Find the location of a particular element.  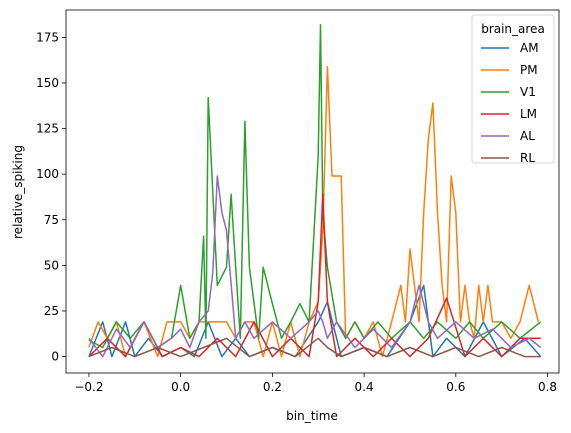

y-tick-label: 100 is located at coordinates (47, 174).